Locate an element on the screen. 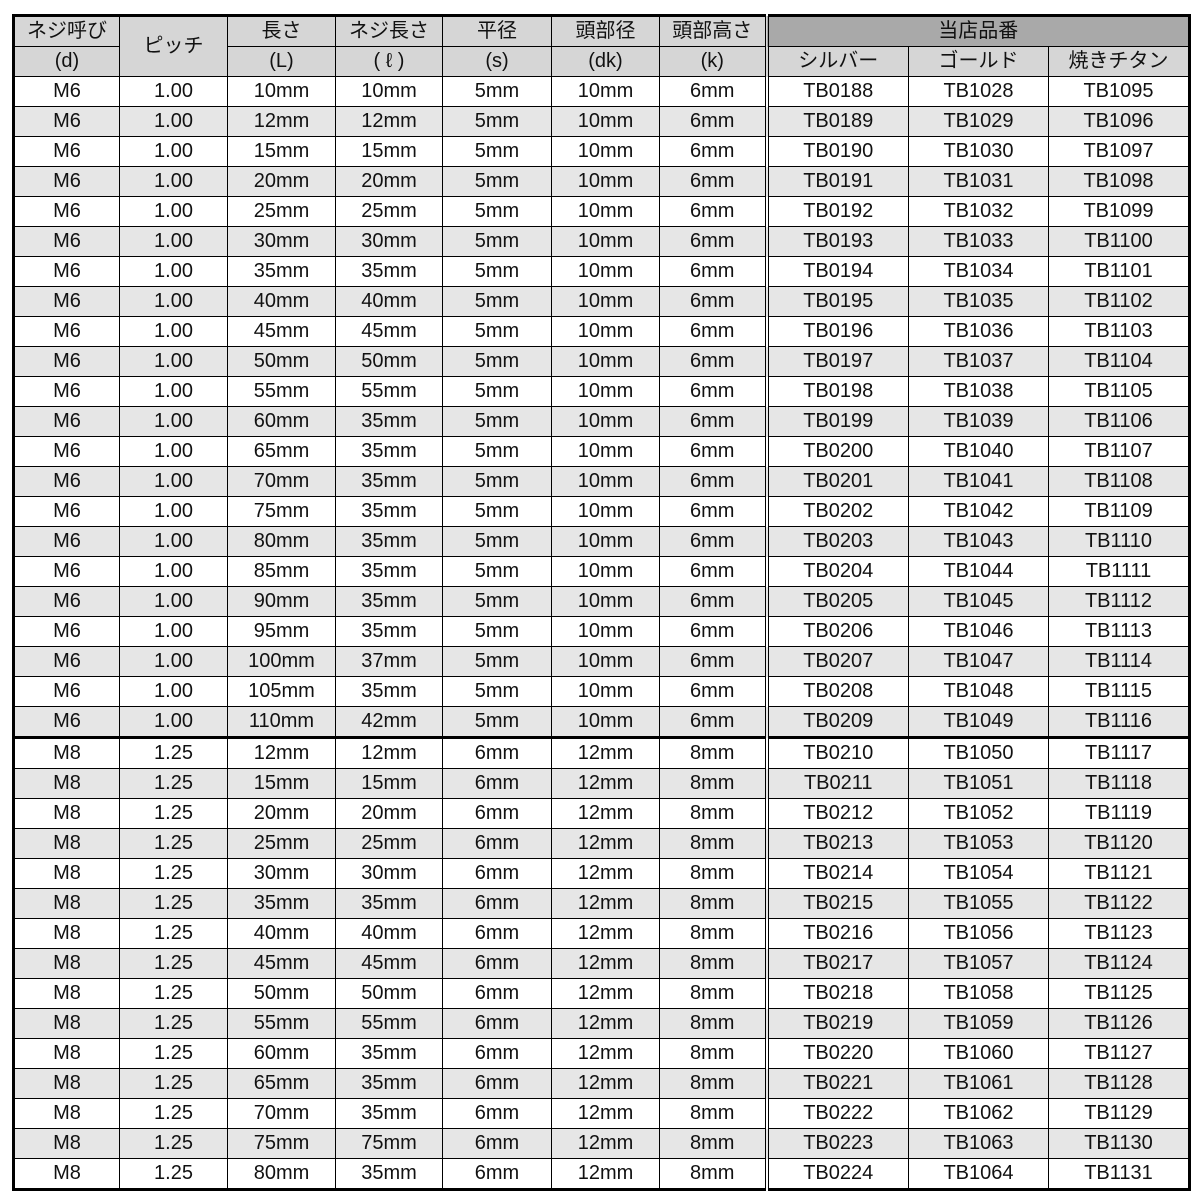  cell-thread-length: 42mm is located at coordinates (389, 722).